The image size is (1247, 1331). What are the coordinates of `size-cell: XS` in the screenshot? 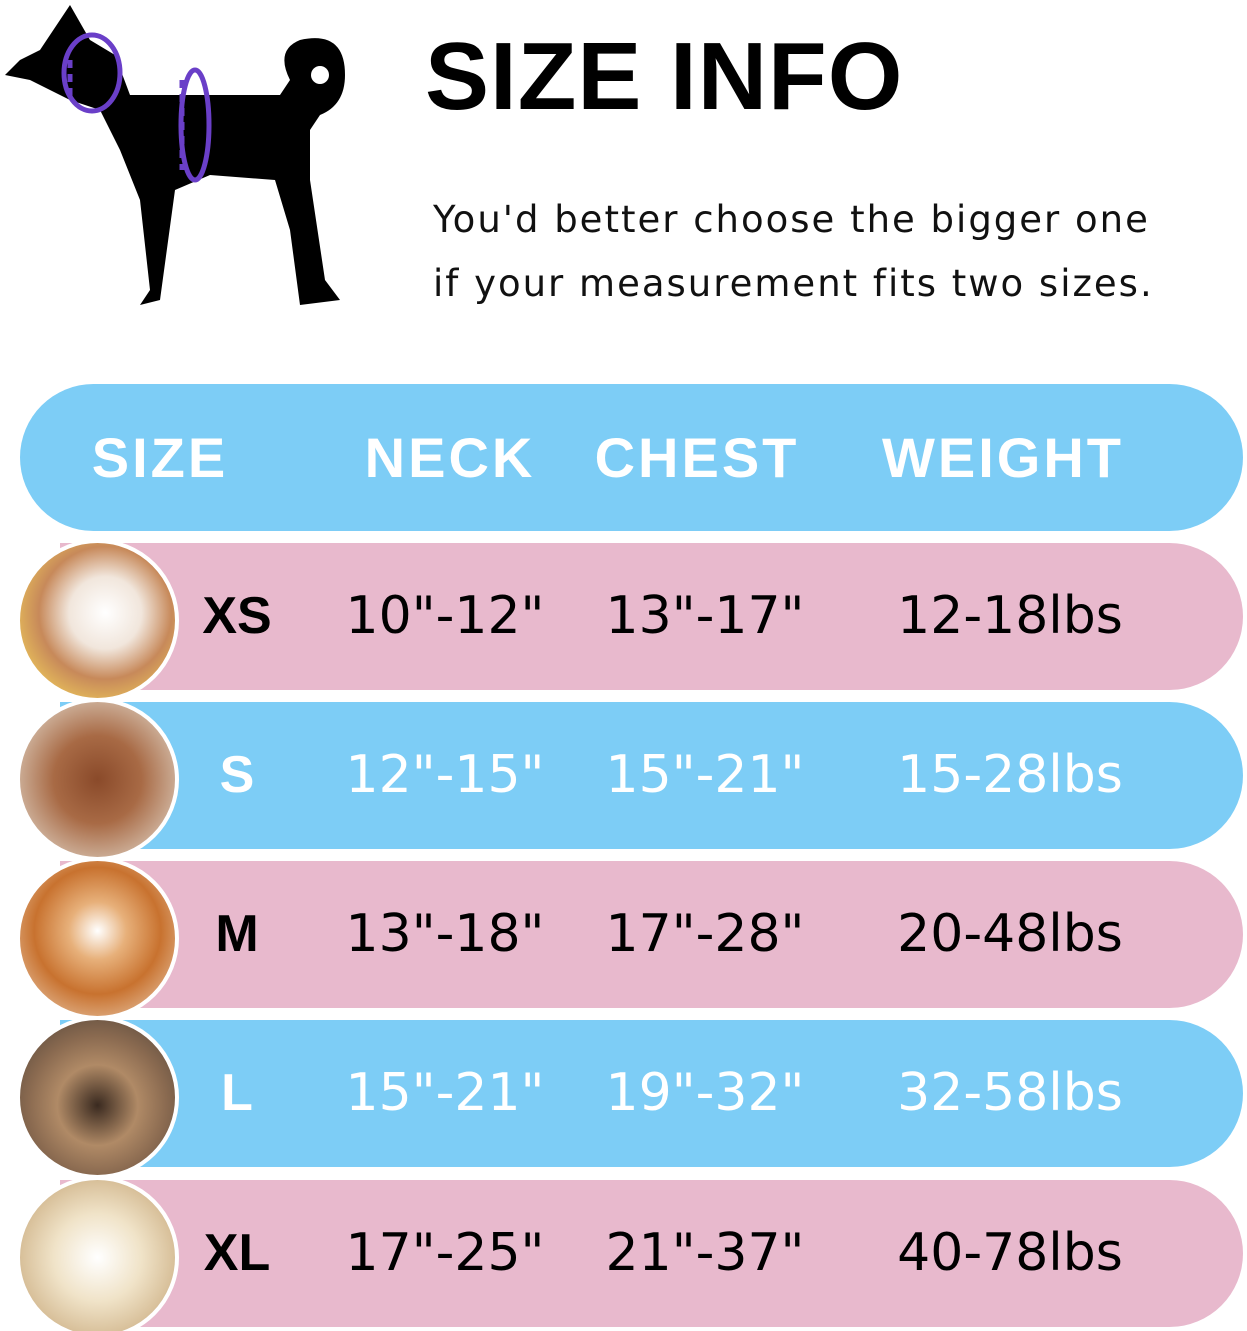 It's located at (237, 616).